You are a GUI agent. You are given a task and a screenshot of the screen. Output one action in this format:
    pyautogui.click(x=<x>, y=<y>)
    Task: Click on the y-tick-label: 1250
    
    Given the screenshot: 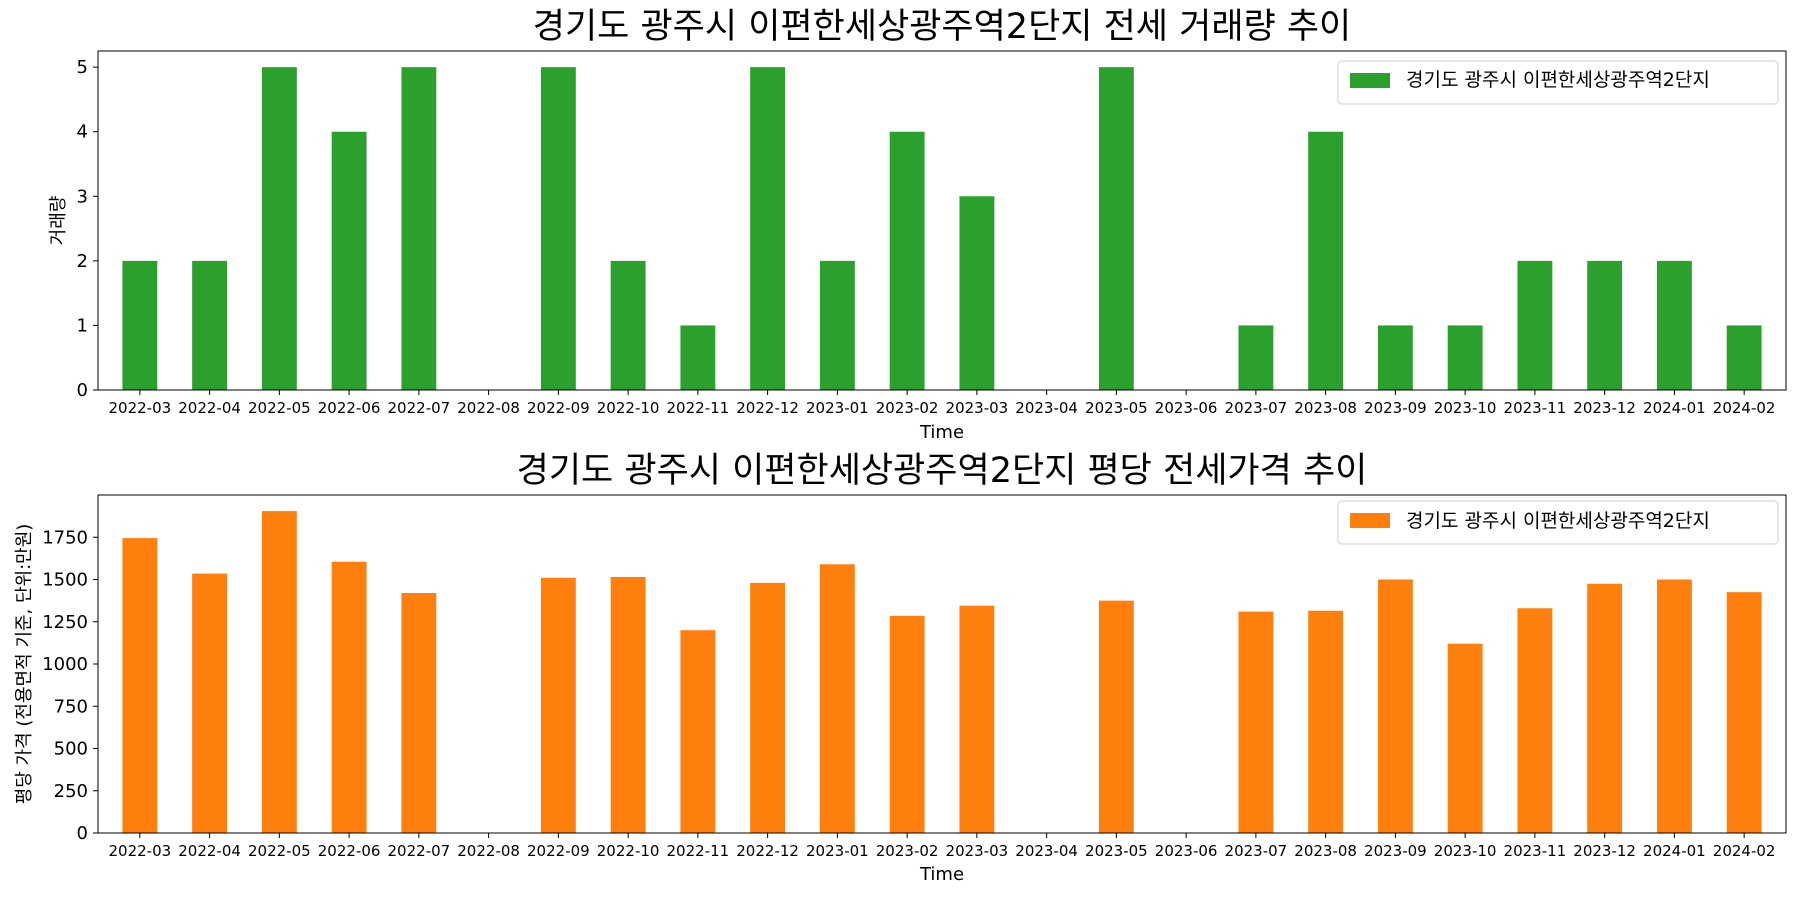 What is the action you would take?
    pyautogui.click(x=65, y=622)
    